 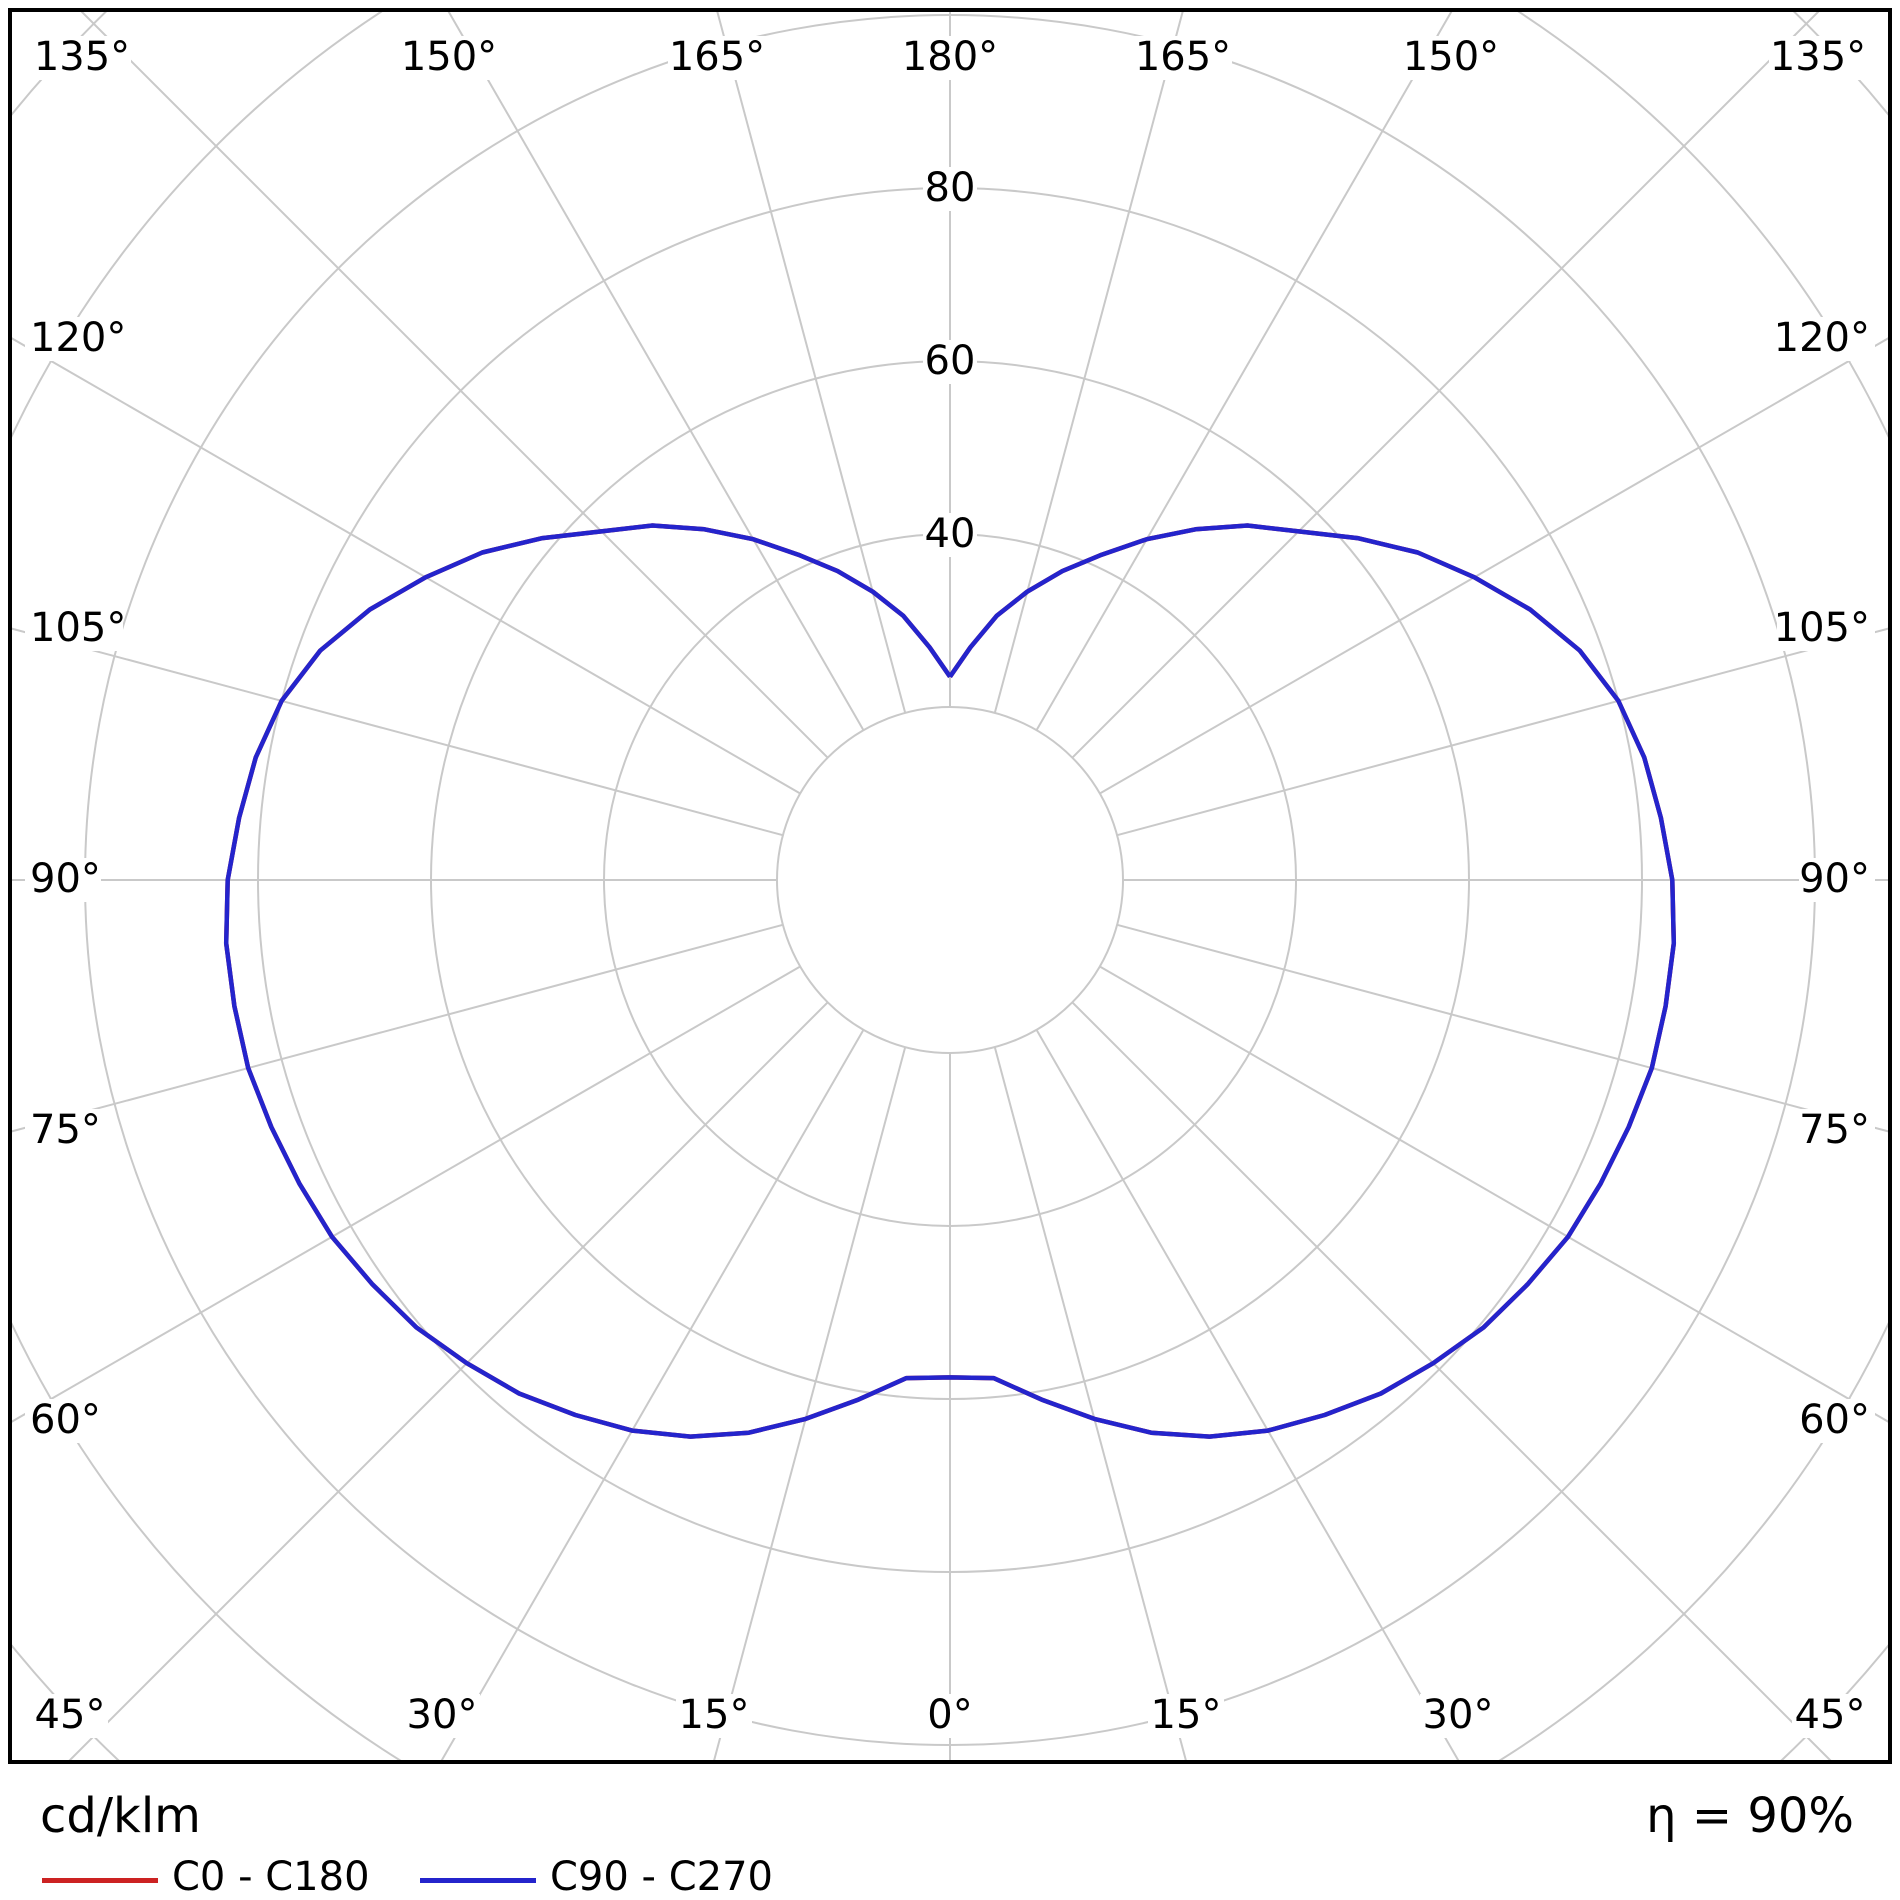 What do you see at coordinates (74, 339) in the screenshot?
I see `angle-label-left-0-bg` at bounding box center [74, 339].